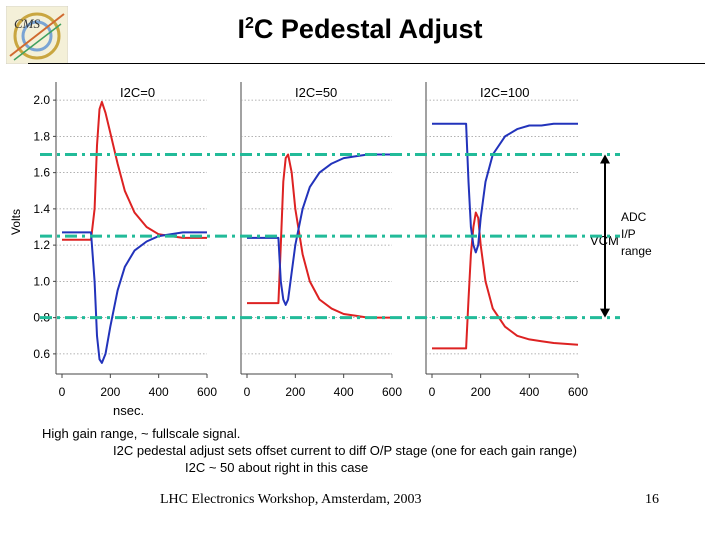  What do you see at coordinates (41, 245) in the screenshot?
I see `y-tick-label-3: 1.2` at bounding box center [41, 245].